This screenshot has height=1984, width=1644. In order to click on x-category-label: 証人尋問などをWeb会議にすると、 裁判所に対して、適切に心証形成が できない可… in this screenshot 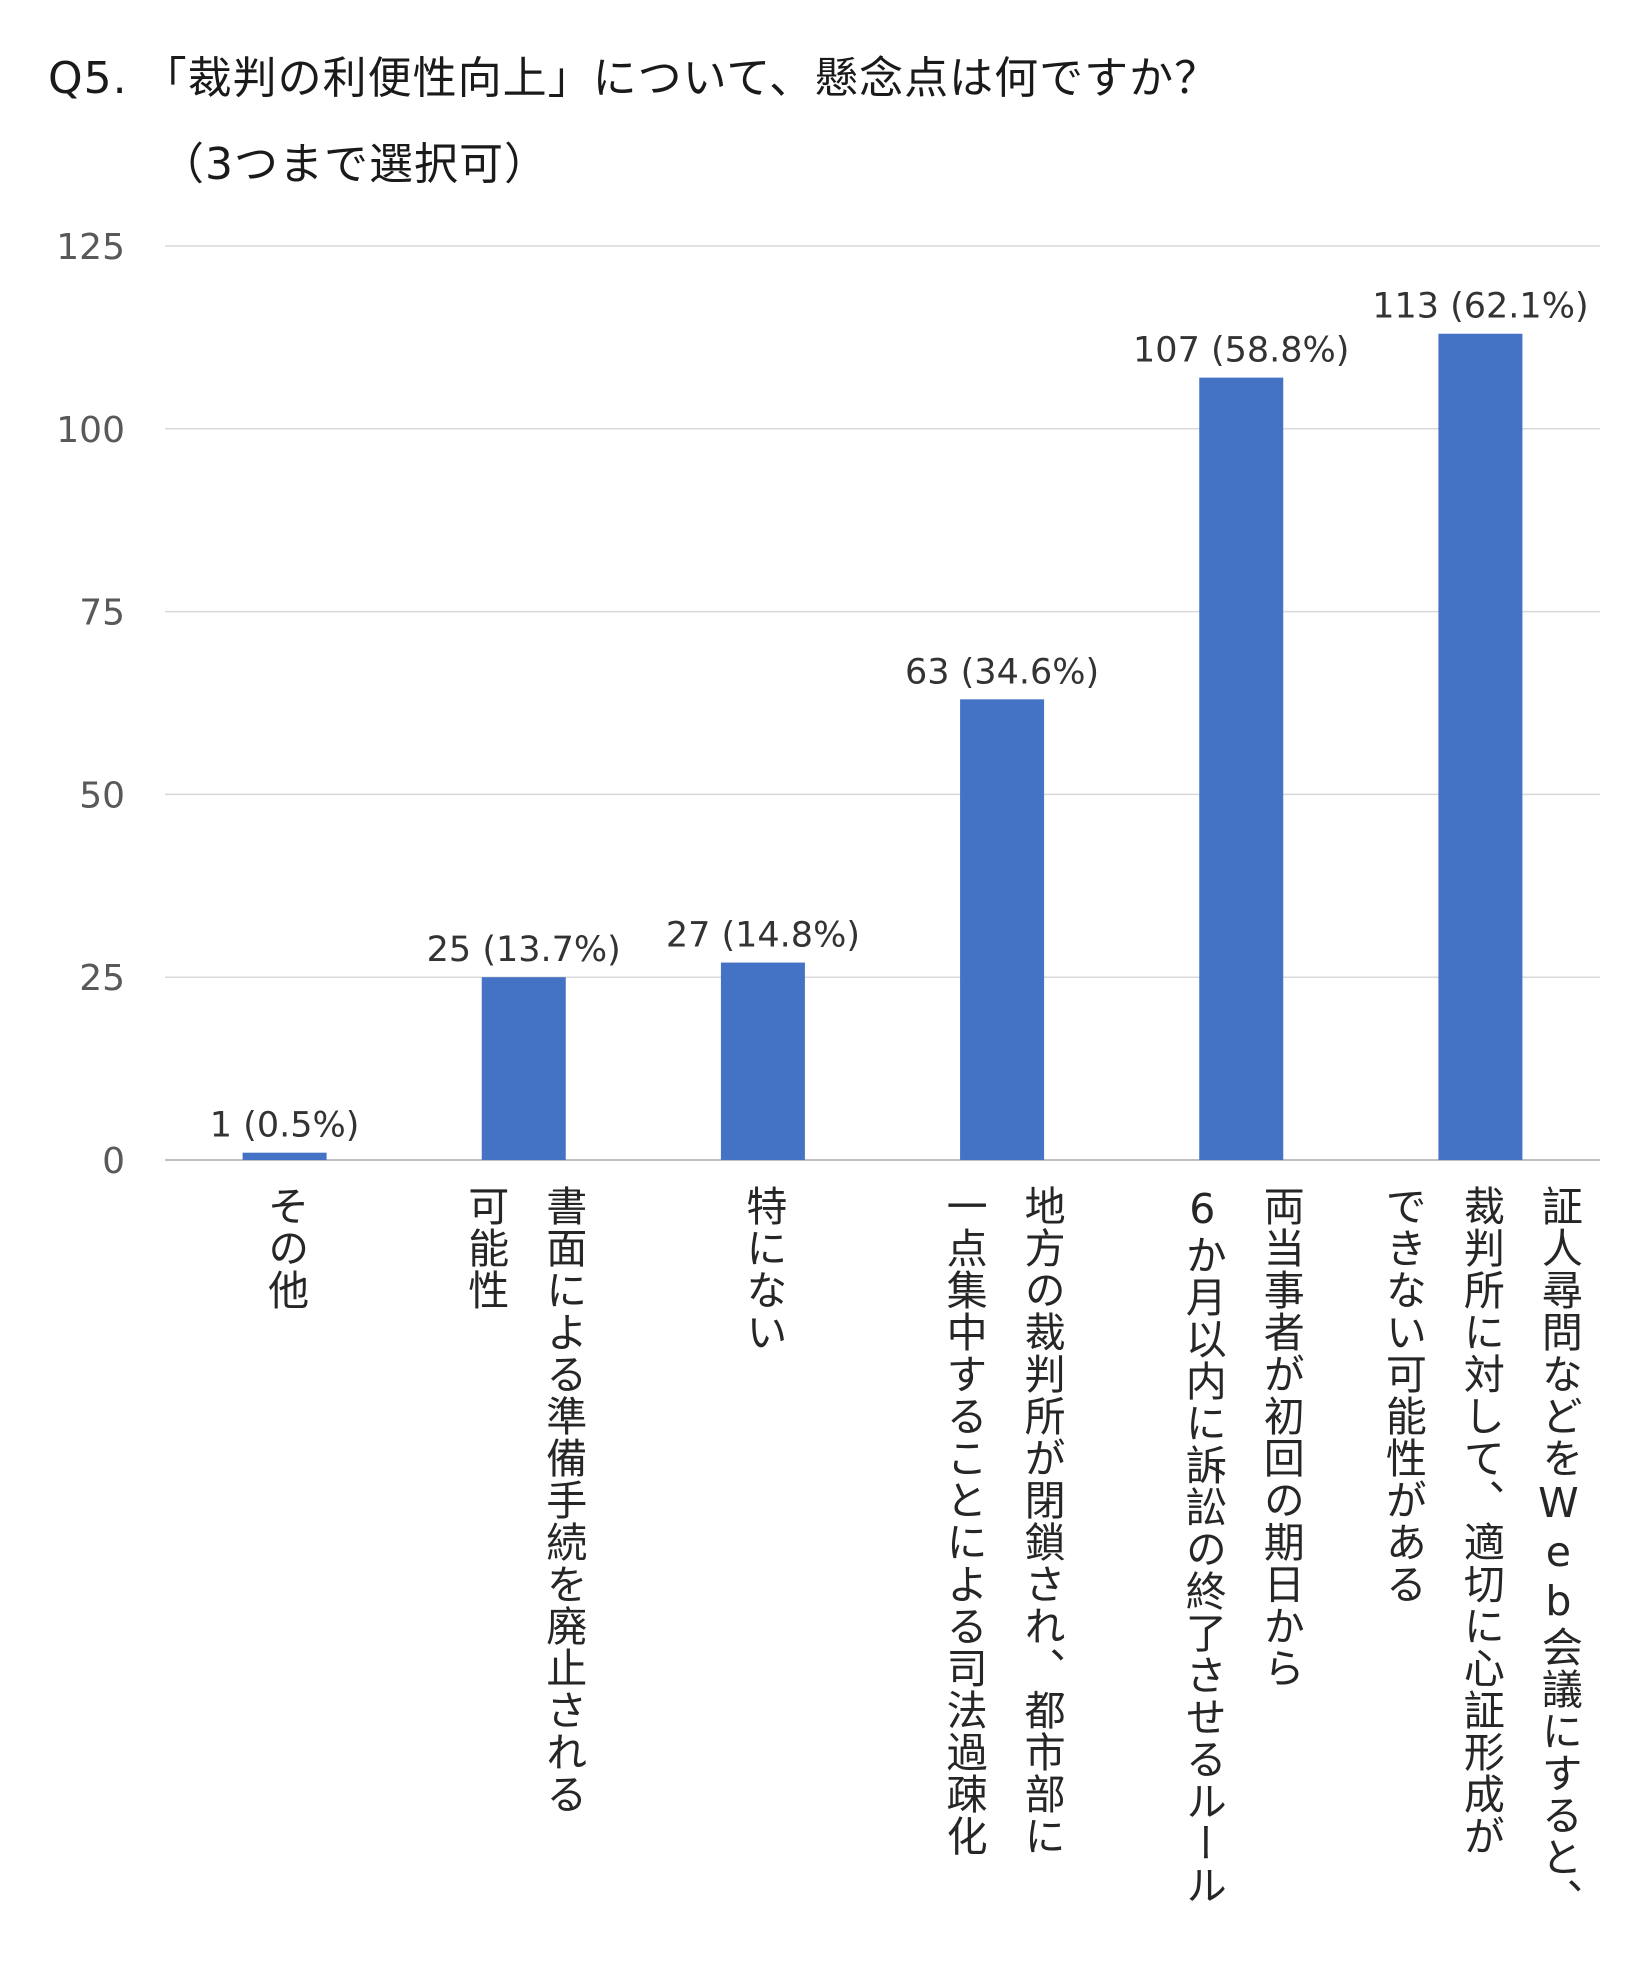, I will do `click(1480, 1552)`.